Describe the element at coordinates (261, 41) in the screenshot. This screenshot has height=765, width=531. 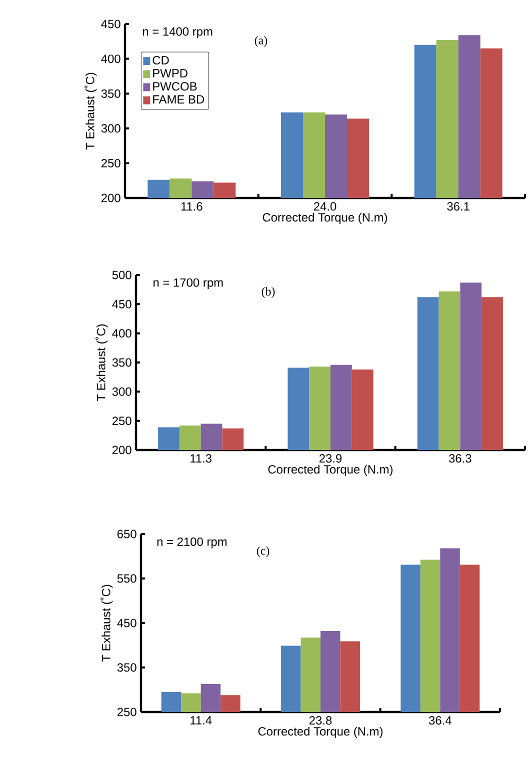
I see `annotation: (a)` at that location.